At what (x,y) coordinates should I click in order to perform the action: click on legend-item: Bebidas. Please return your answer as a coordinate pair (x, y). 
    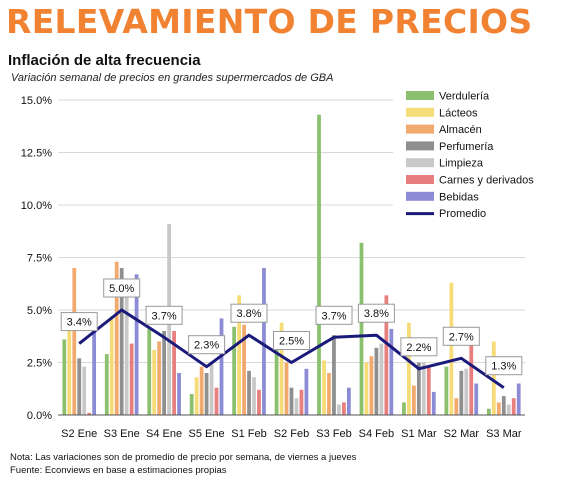
    Looking at the image, I should click on (442, 197).